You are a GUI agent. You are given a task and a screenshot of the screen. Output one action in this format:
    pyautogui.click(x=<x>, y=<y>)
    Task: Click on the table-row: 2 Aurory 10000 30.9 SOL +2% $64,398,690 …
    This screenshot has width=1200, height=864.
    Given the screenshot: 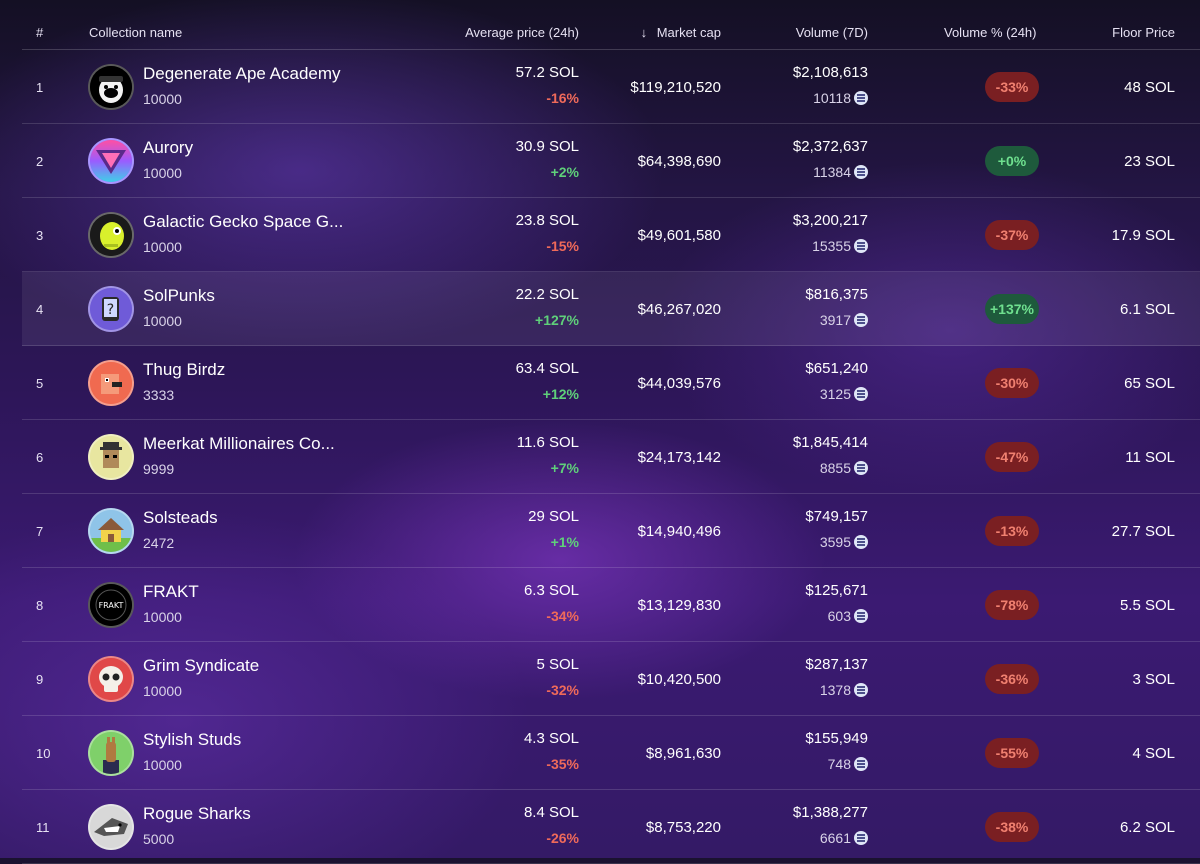 What is the action you would take?
    pyautogui.click(x=611, y=161)
    